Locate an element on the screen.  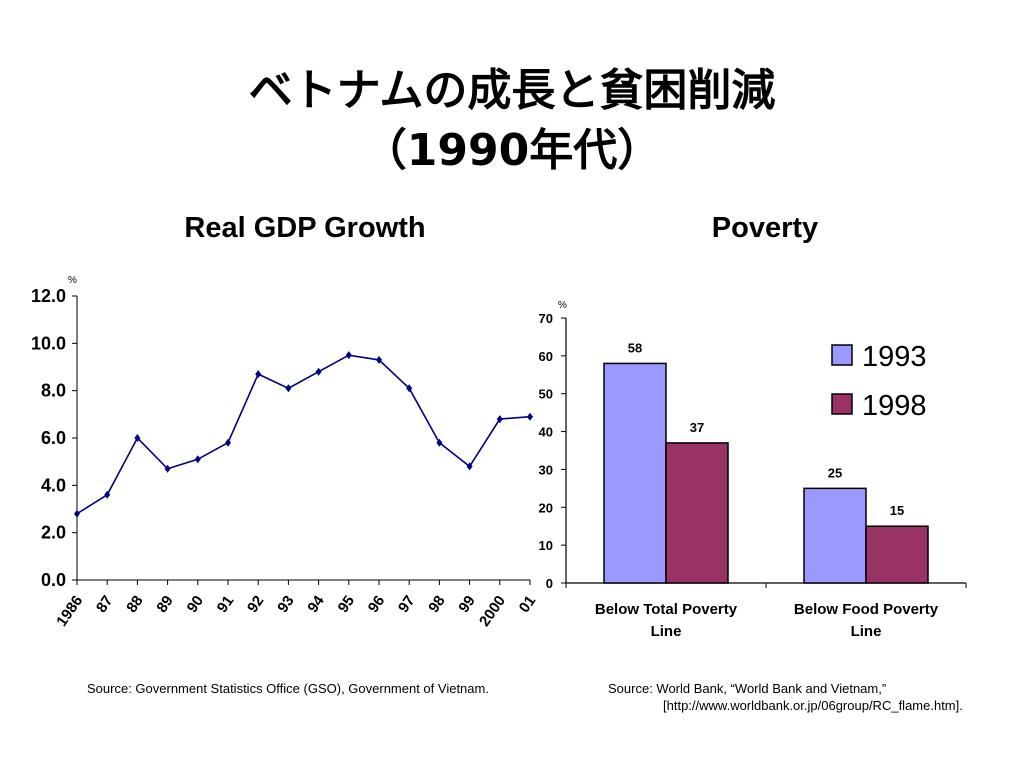
gdp-x-tick-label: 98 is located at coordinates (436, 604).